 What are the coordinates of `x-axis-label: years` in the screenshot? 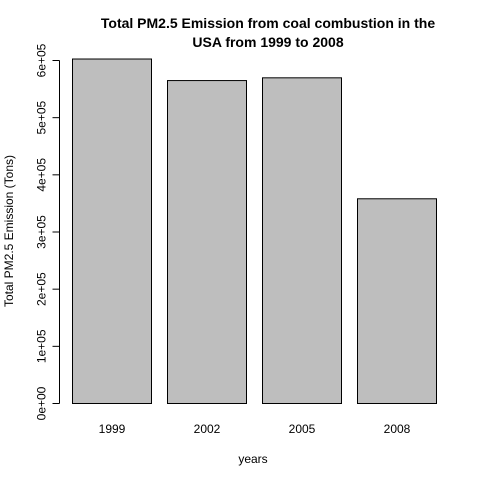 It's located at (252, 459).